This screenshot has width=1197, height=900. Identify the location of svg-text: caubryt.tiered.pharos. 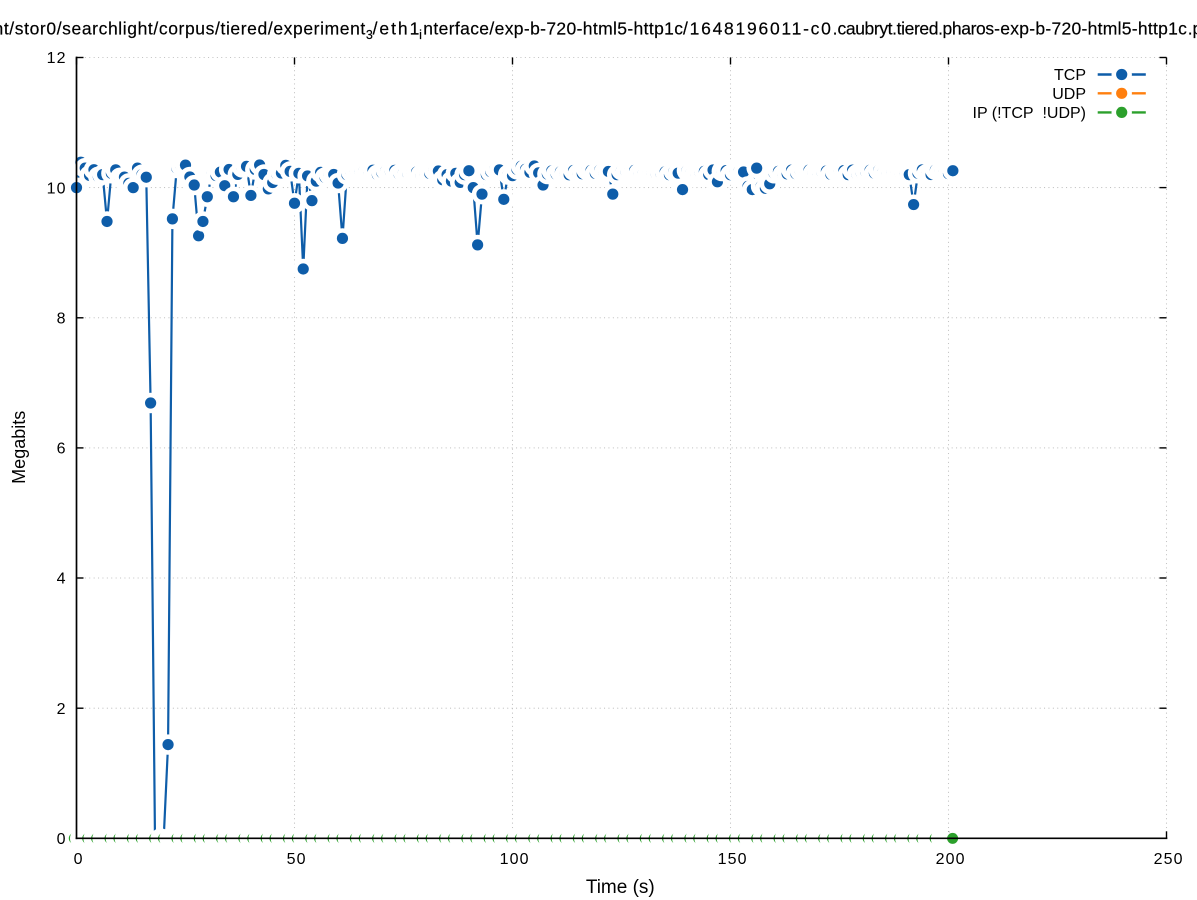
(916, 29).